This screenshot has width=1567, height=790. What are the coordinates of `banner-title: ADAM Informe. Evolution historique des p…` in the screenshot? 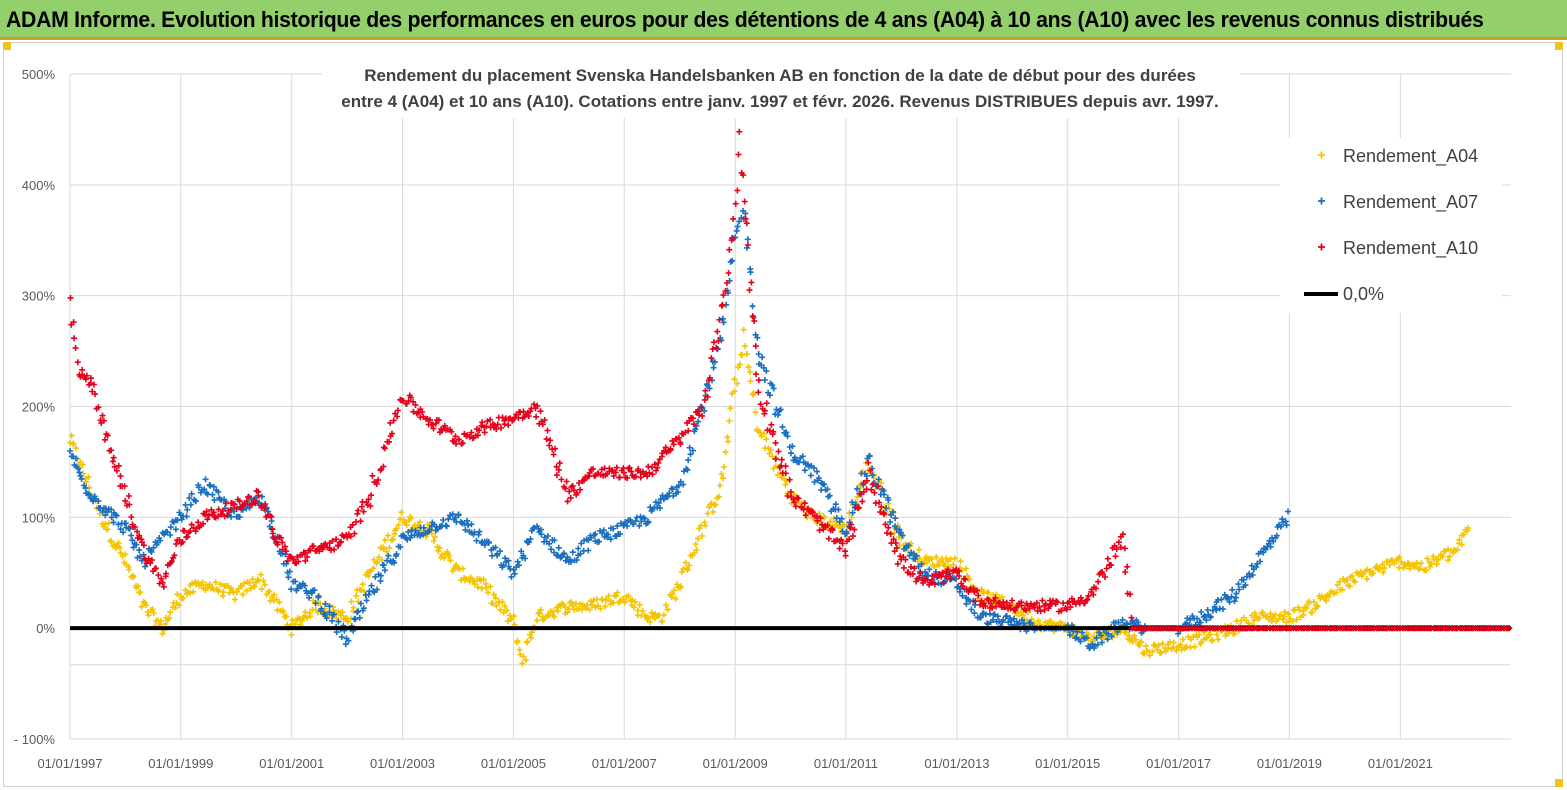 It's located at (745, 19).